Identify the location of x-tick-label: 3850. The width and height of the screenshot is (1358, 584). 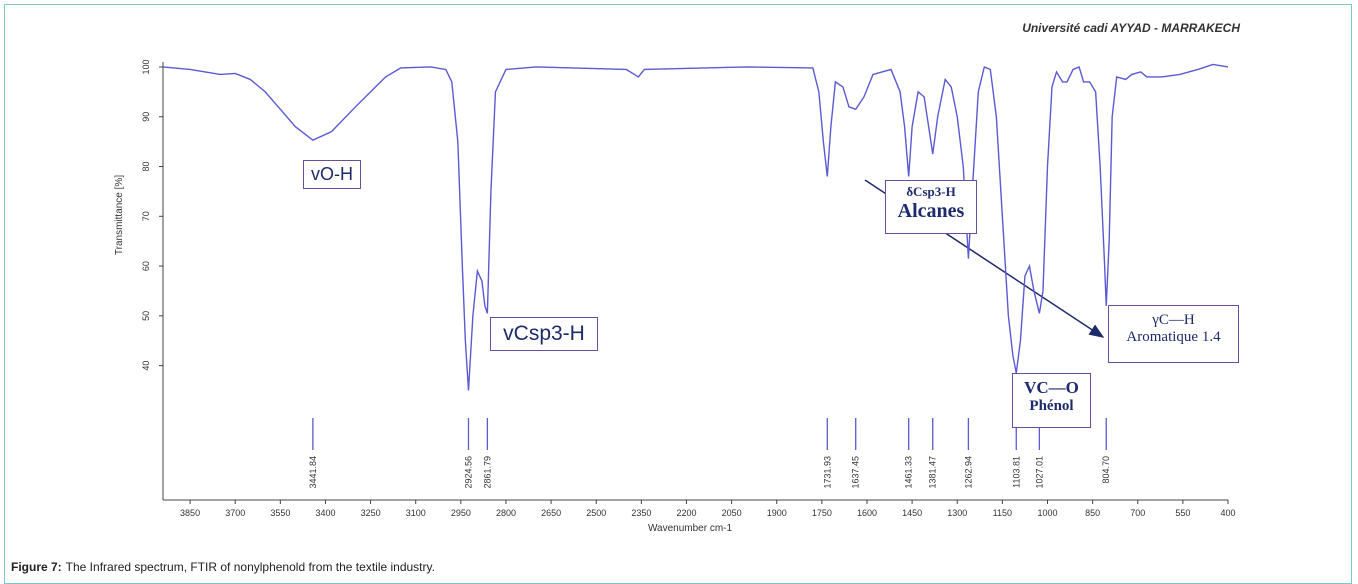
(190, 513).